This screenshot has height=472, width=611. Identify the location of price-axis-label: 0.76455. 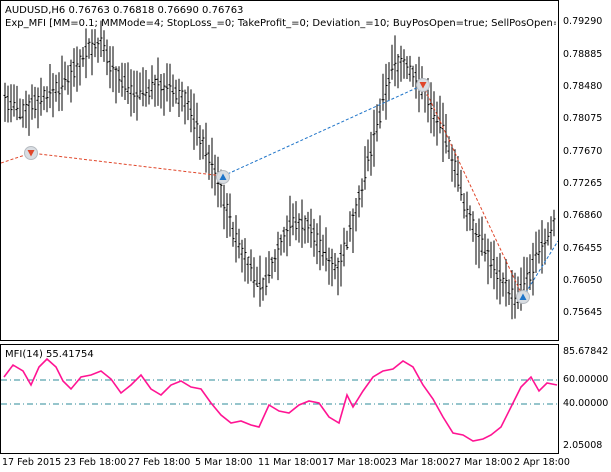
(583, 248).